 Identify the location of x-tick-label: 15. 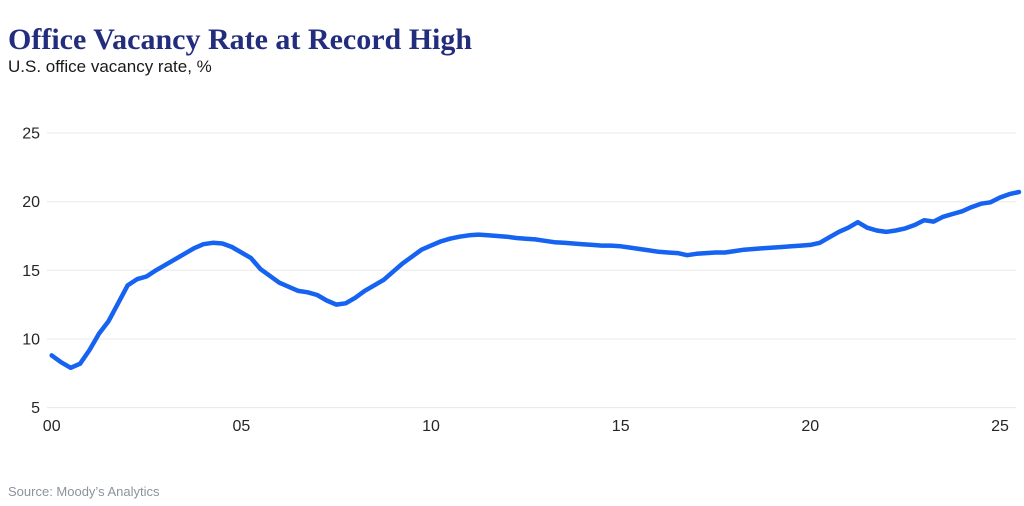
(621, 426).